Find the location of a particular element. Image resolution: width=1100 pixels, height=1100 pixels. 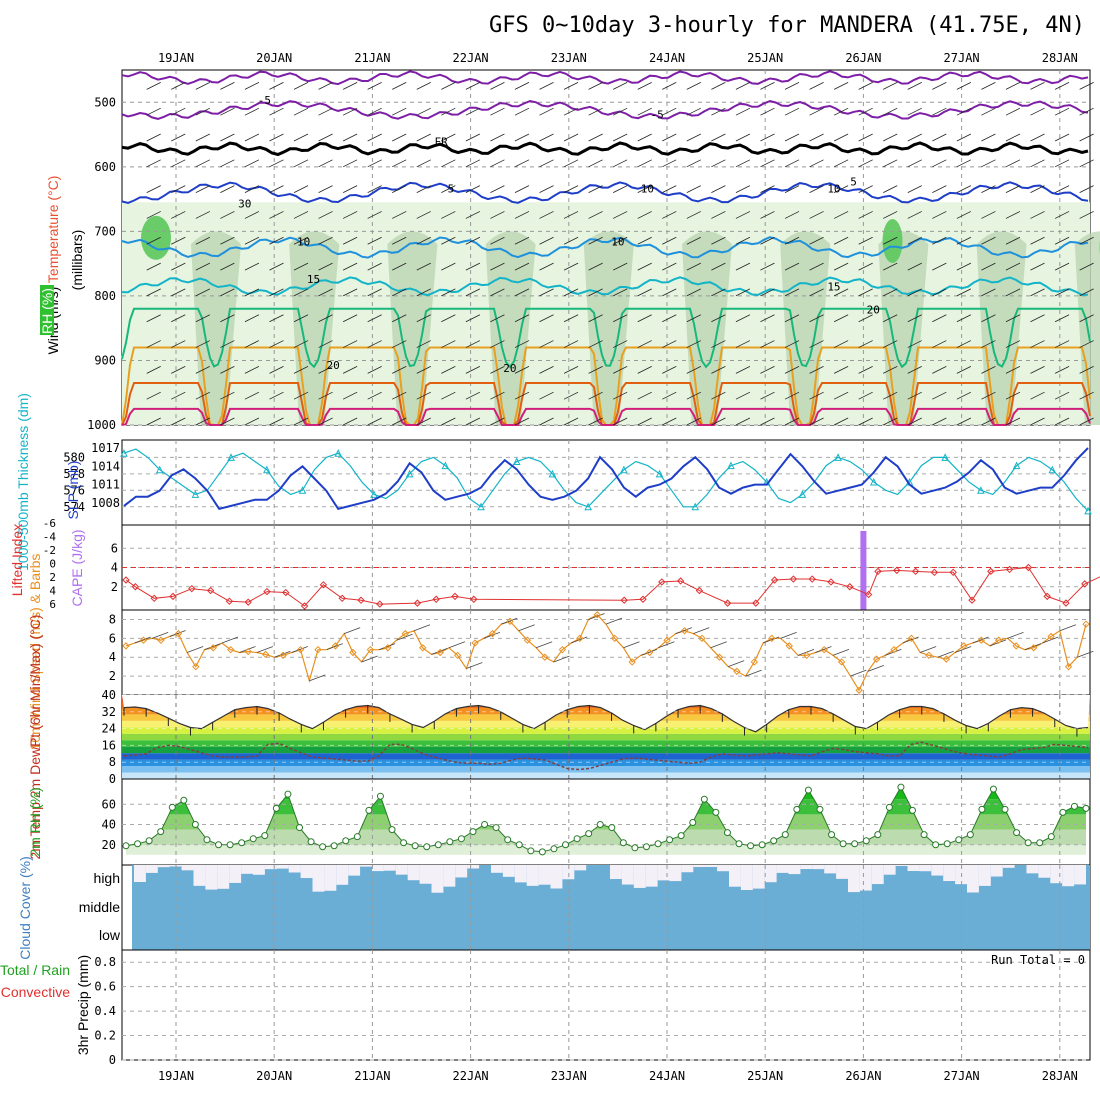

cape-ylabel: CAPE (J/kg) is located at coordinates (77, 567).